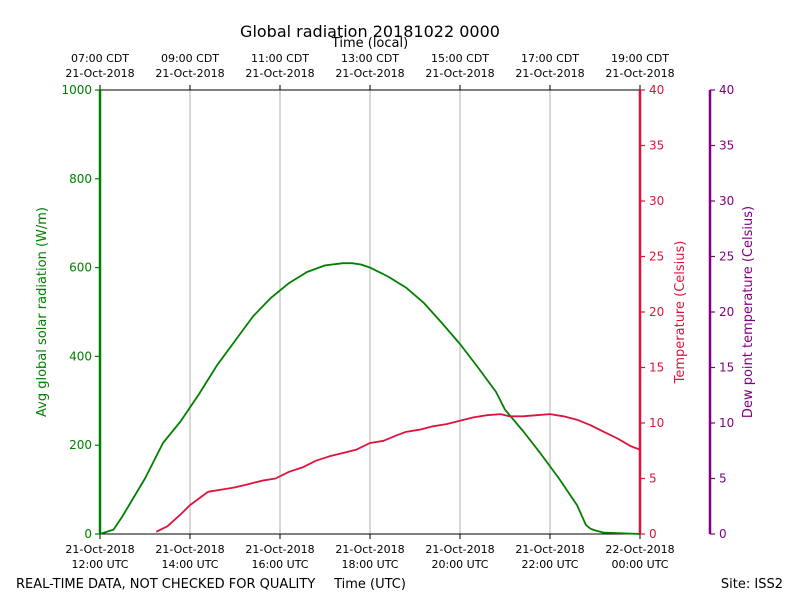 The height and width of the screenshot is (600, 800). What do you see at coordinates (656, 423) in the screenshot?
I see `temperature-tick-label: 10` at bounding box center [656, 423].